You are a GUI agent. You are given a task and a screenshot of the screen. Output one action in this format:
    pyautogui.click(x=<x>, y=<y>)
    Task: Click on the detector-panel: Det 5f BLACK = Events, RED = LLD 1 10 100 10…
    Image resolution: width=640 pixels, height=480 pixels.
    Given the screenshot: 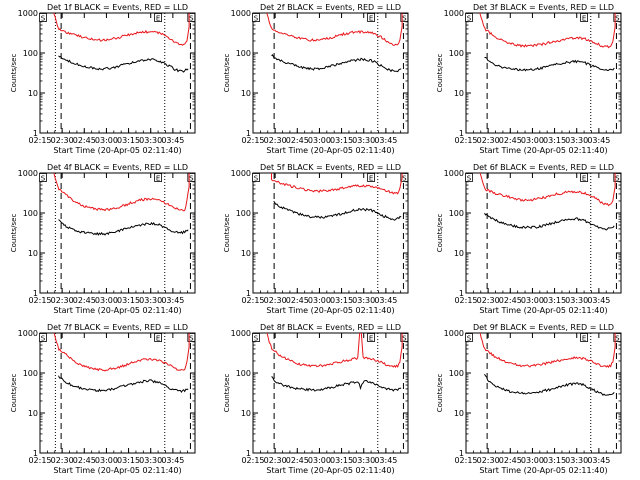 What is the action you would take?
    pyautogui.click(x=316, y=239)
    